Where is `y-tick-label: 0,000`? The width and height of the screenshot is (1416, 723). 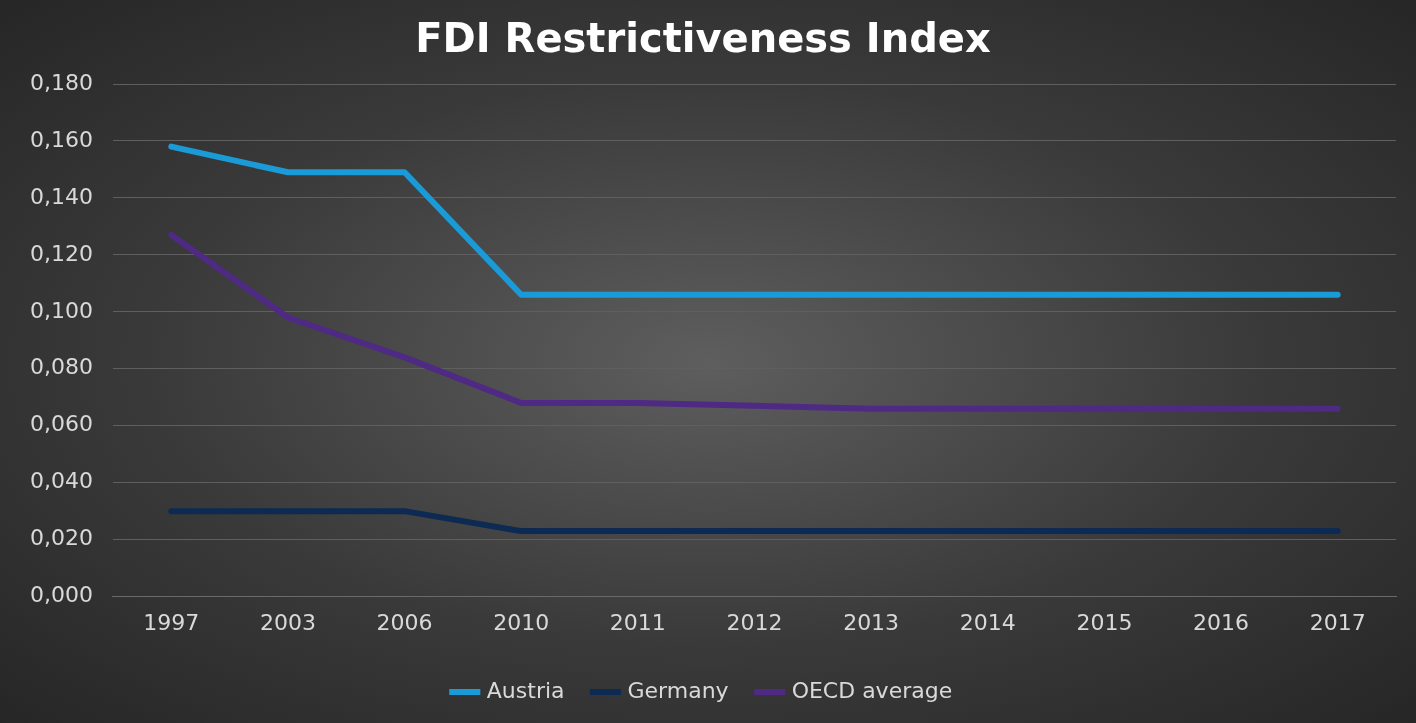 y-tick-label: 0,000 is located at coordinates (61, 595).